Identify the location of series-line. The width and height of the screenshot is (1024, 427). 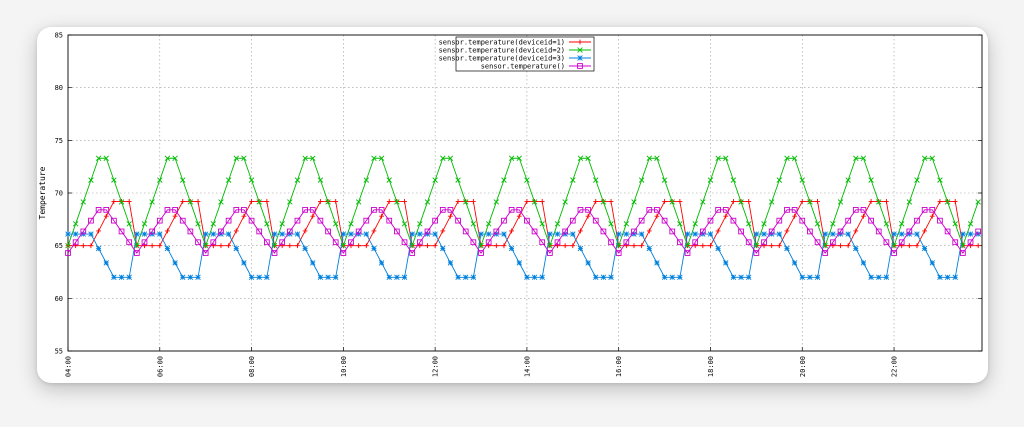
(523, 231).